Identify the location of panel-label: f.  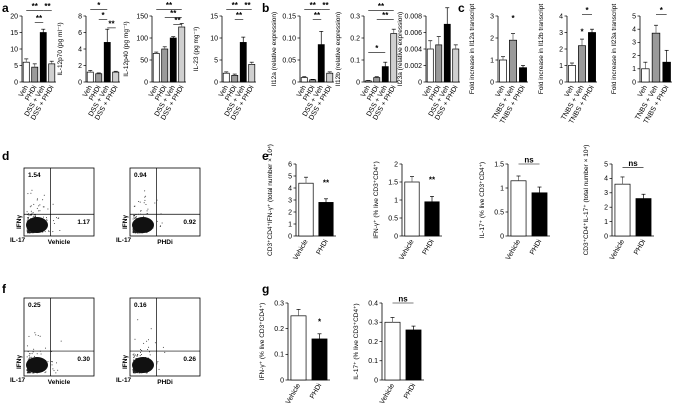
(4, 289).